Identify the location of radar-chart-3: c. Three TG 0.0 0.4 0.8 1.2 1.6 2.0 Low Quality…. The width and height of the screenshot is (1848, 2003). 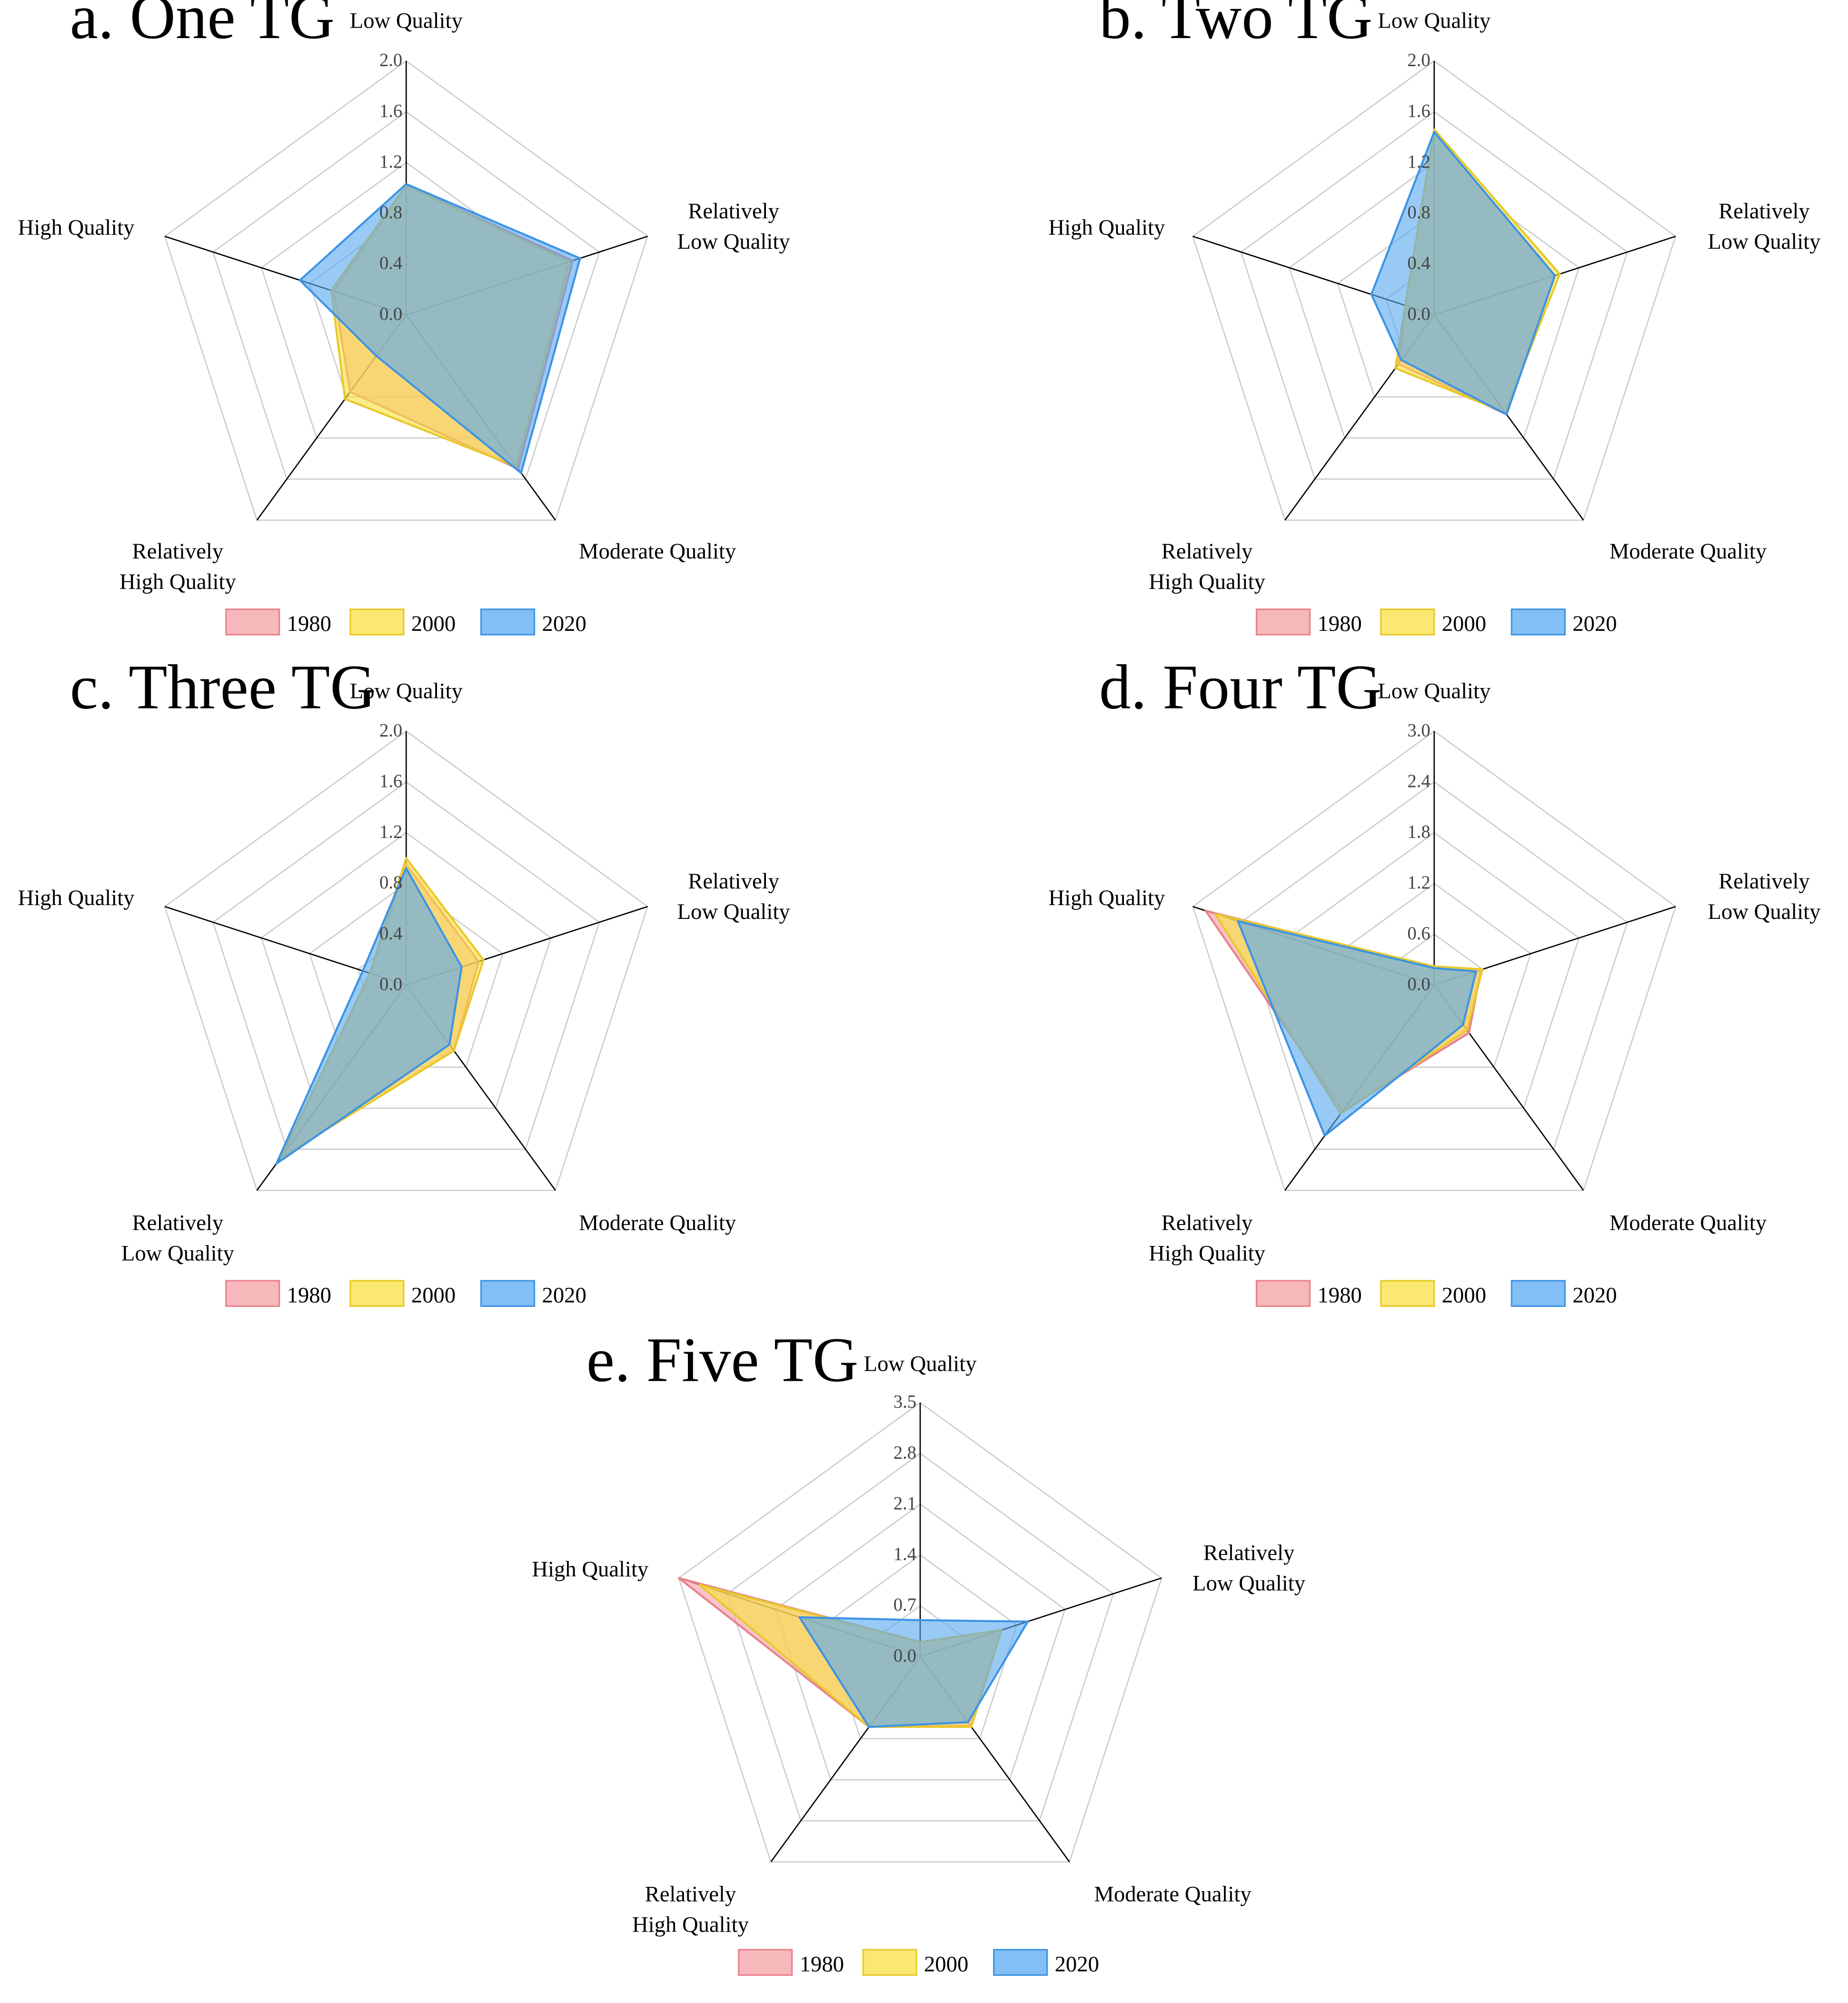
(404, 980).